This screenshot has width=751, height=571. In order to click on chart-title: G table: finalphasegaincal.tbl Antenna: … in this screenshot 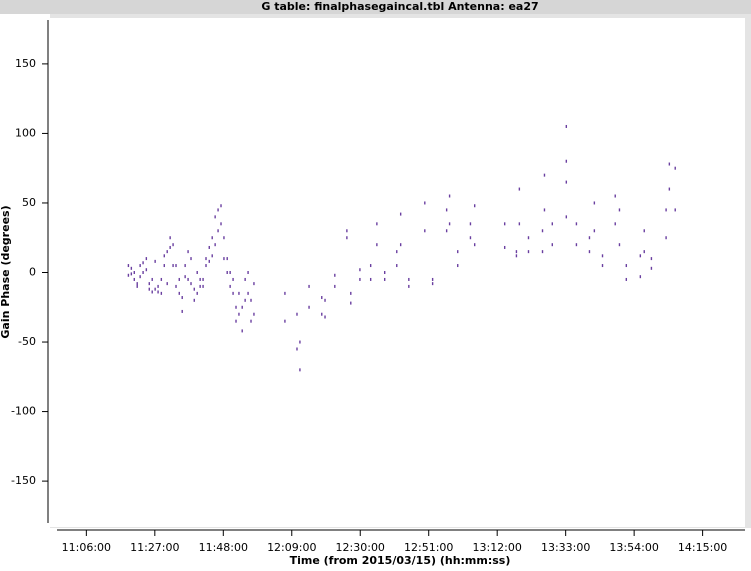, I will do `click(399, 6)`.